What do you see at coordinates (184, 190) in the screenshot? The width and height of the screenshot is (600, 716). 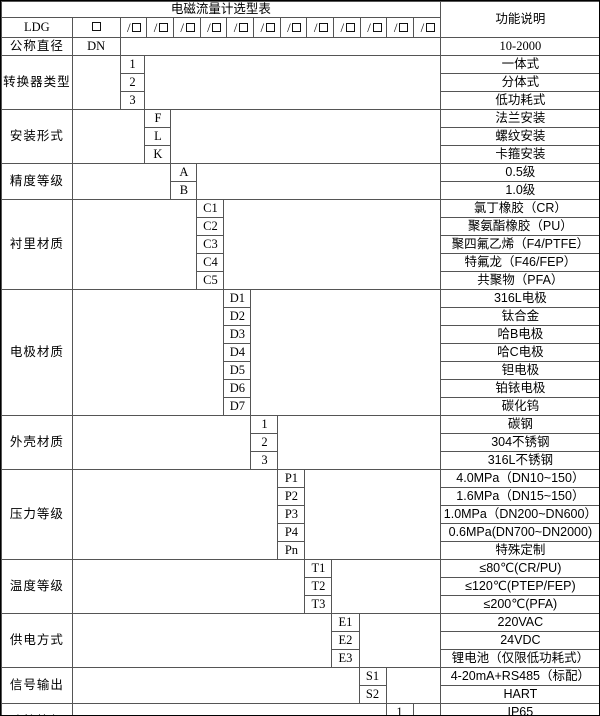 I see `code-cell-3-1: B` at bounding box center [184, 190].